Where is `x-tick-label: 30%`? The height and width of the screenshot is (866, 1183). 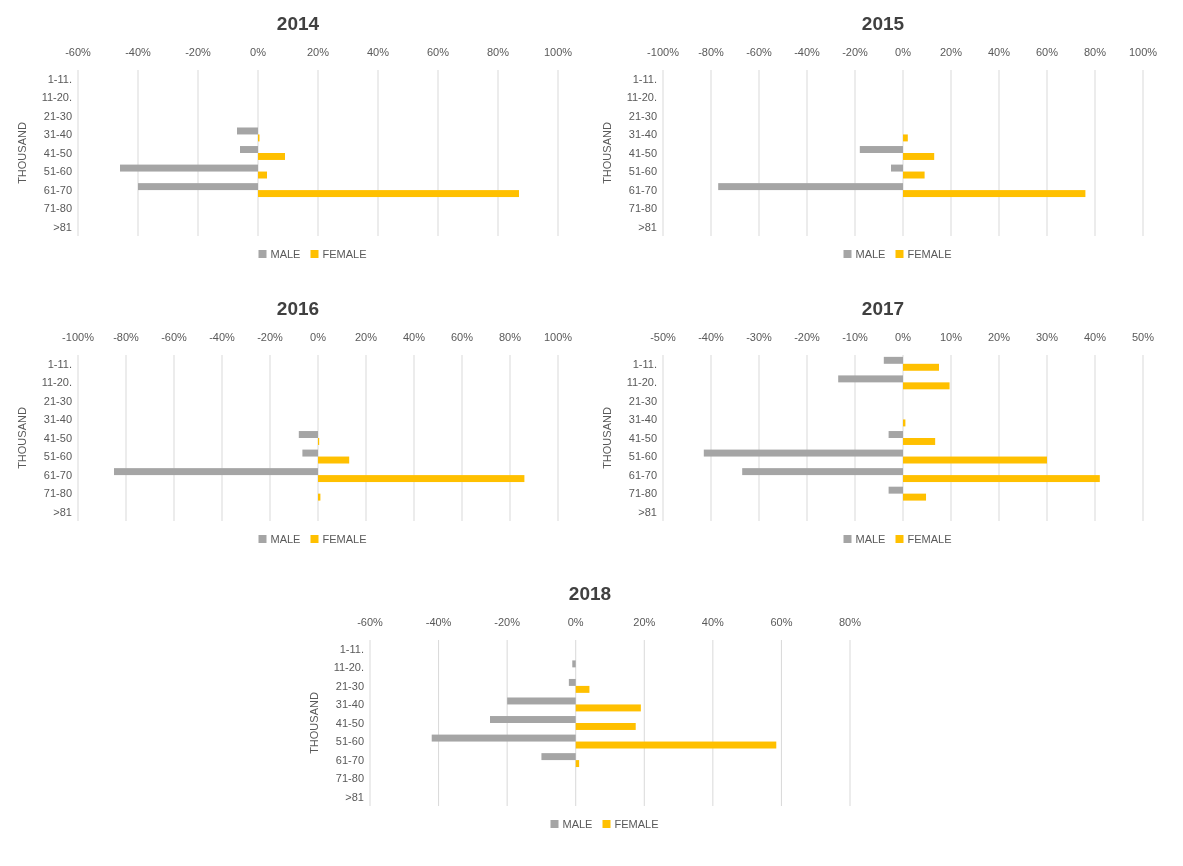 x-tick-label: 30% is located at coordinates (1047, 337).